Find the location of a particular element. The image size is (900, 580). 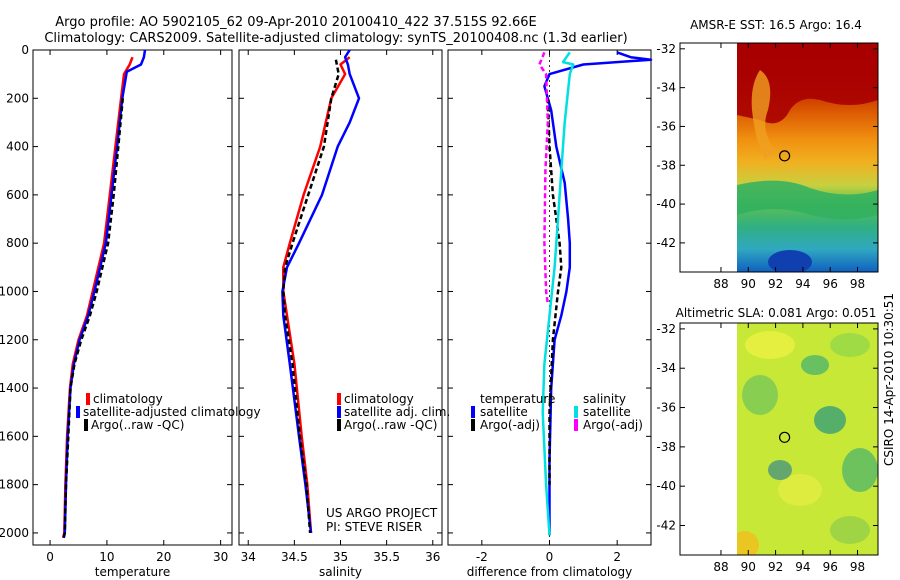

legend-swatch-sal-sat is located at coordinates (339, 412).